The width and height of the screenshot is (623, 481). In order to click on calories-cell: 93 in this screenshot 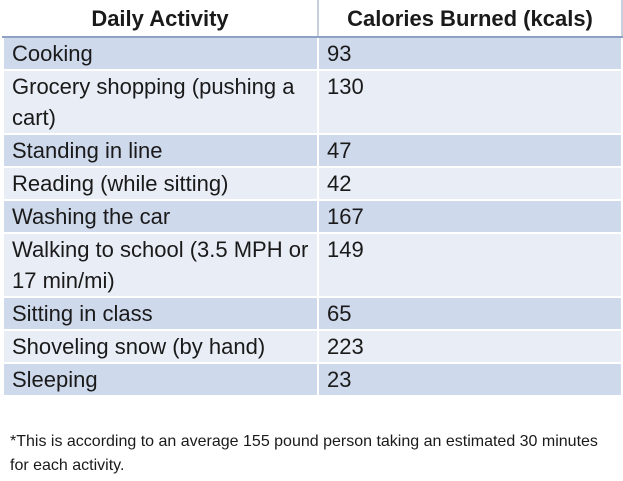, I will do `click(470, 53)`.